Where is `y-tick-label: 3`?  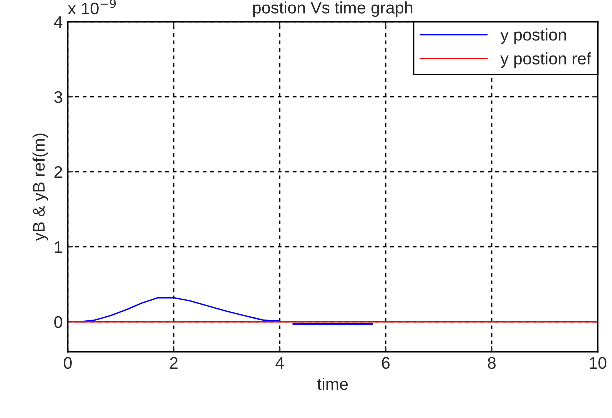
y-tick-label: 3 is located at coordinates (58, 97).